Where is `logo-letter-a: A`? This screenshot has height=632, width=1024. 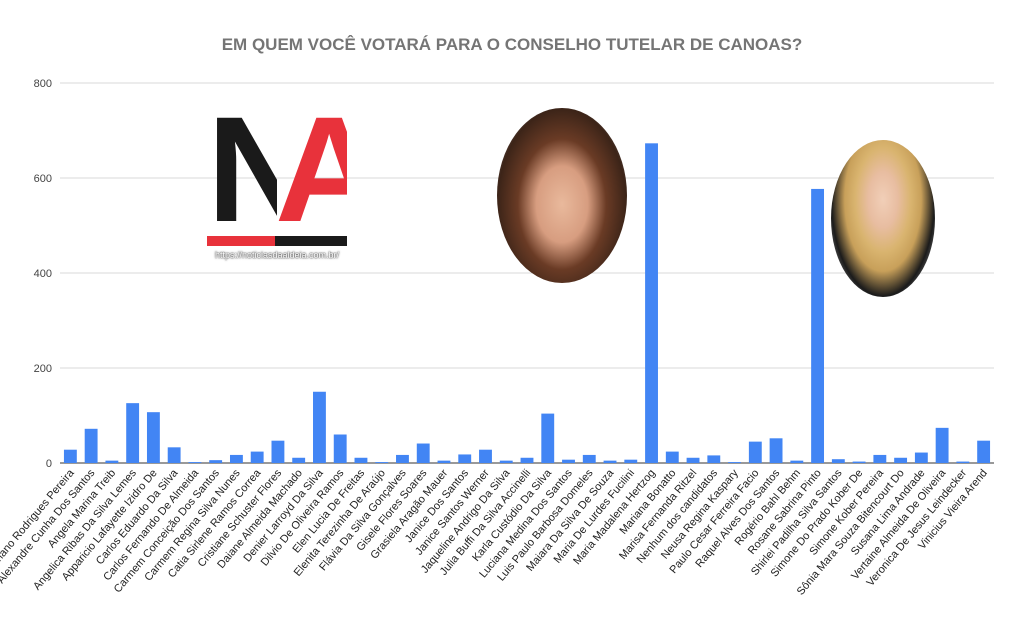
logo-letter-a: A is located at coordinates (311, 169).